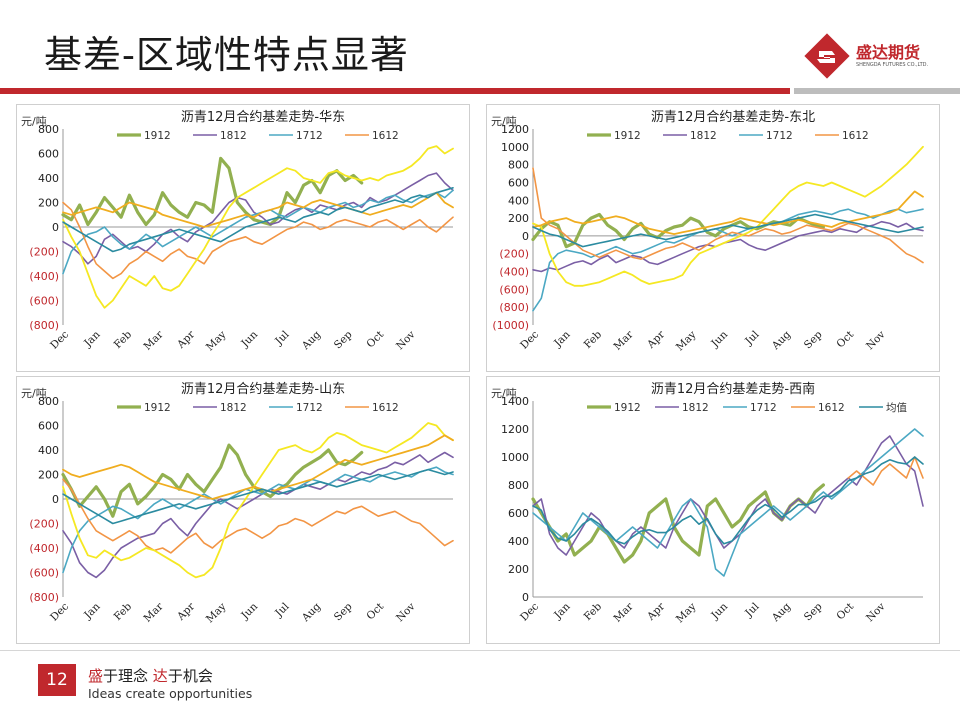  I want to click on logo-icon, so click(827, 56).